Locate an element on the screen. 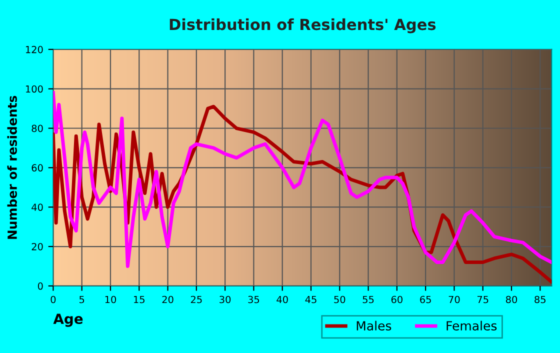 Image resolution: width=560 pixels, height=353 pixels. x-tick-label: 40 is located at coordinates (282, 300).